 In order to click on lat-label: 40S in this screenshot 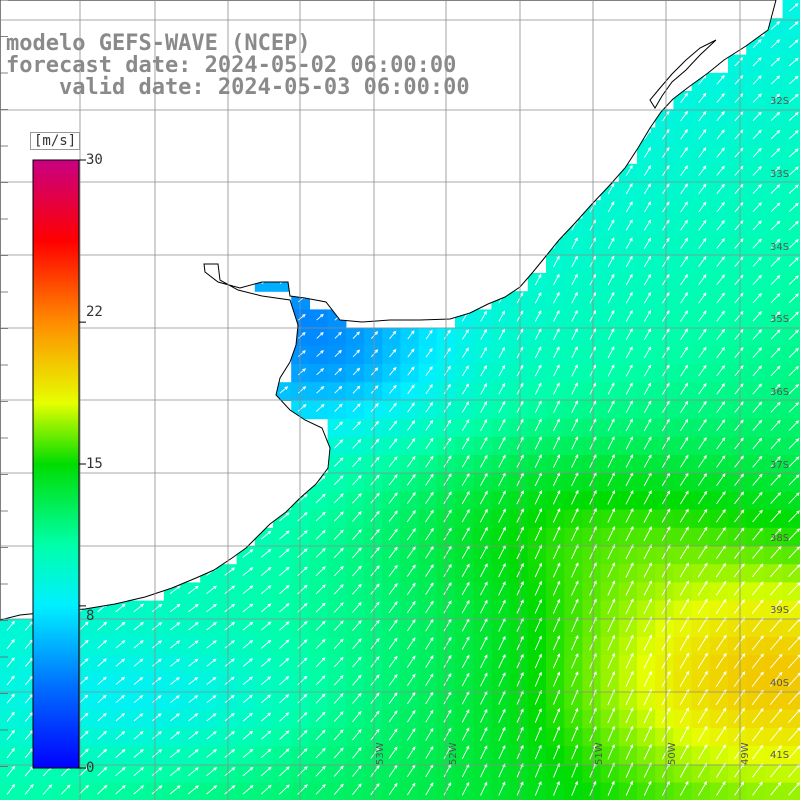, I will do `click(779, 683)`.